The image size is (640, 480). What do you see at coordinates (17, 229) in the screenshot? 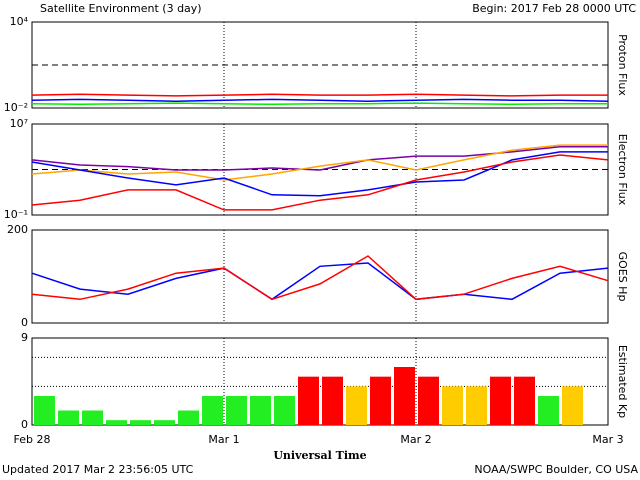
I see `y-tick-label: 200` at bounding box center [17, 229].